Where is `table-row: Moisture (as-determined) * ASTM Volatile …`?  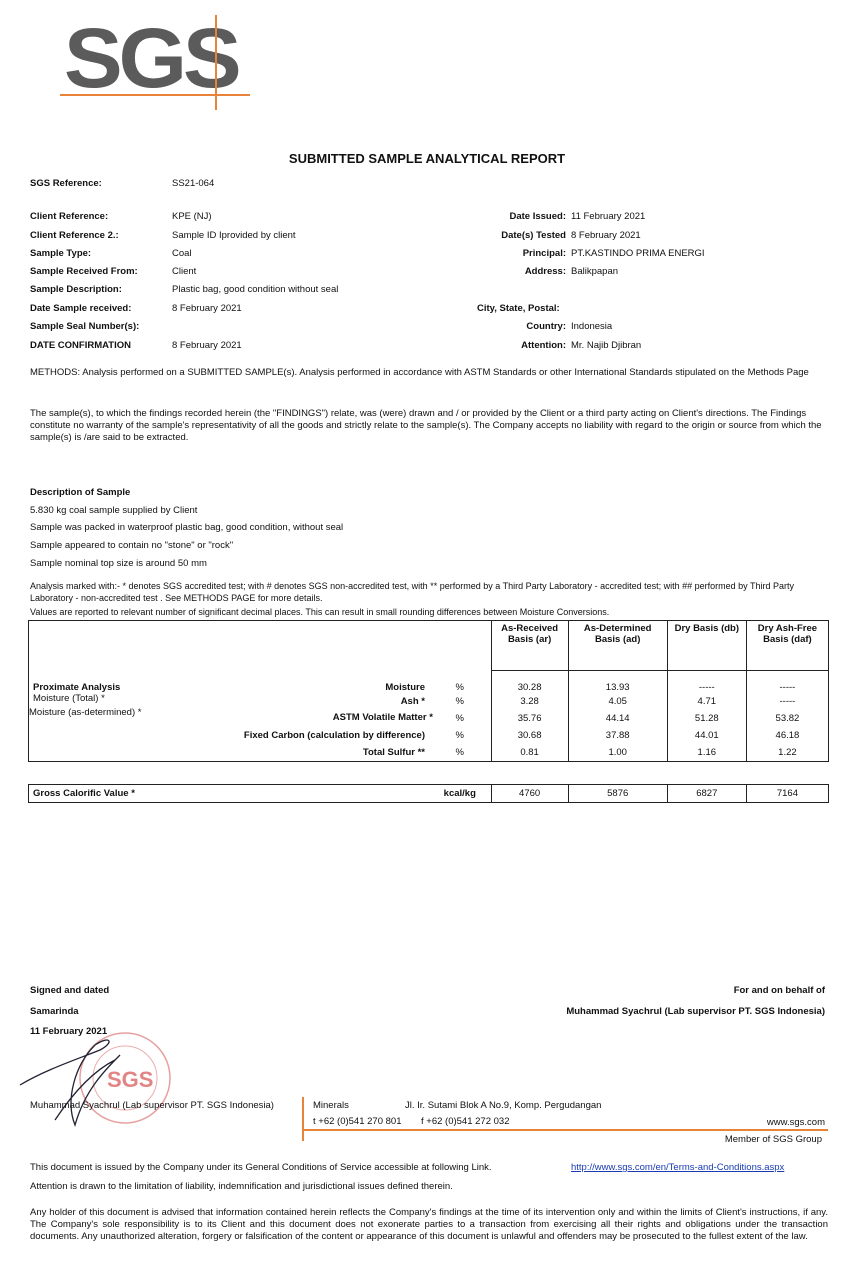 table-row: Moisture (as-determined) * ASTM Volatile … is located at coordinates (429, 716).